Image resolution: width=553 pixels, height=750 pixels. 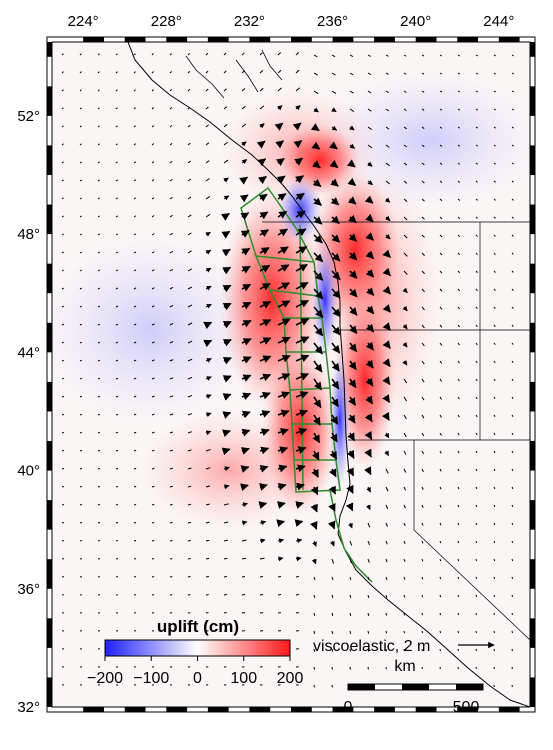 What do you see at coordinates (28, 234) in the screenshot?
I see `lat-tick-label: 48°` at bounding box center [28, 234].